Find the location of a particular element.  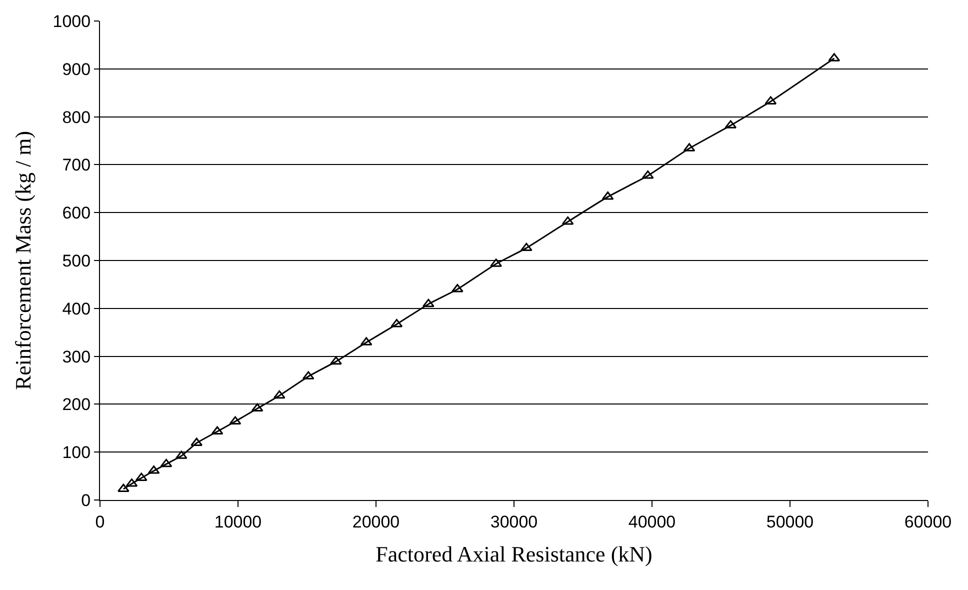

x-tick-label: 10000 is located at coordinates (238, 522).